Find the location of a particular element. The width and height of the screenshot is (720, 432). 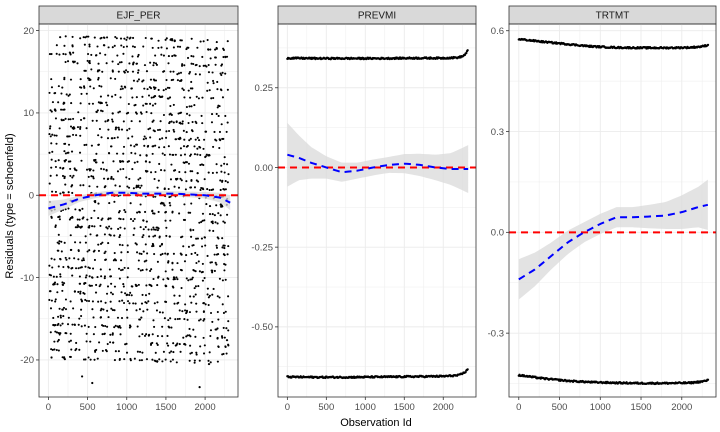

x-tick-label: 1000 is located at coordinates (600, 407).